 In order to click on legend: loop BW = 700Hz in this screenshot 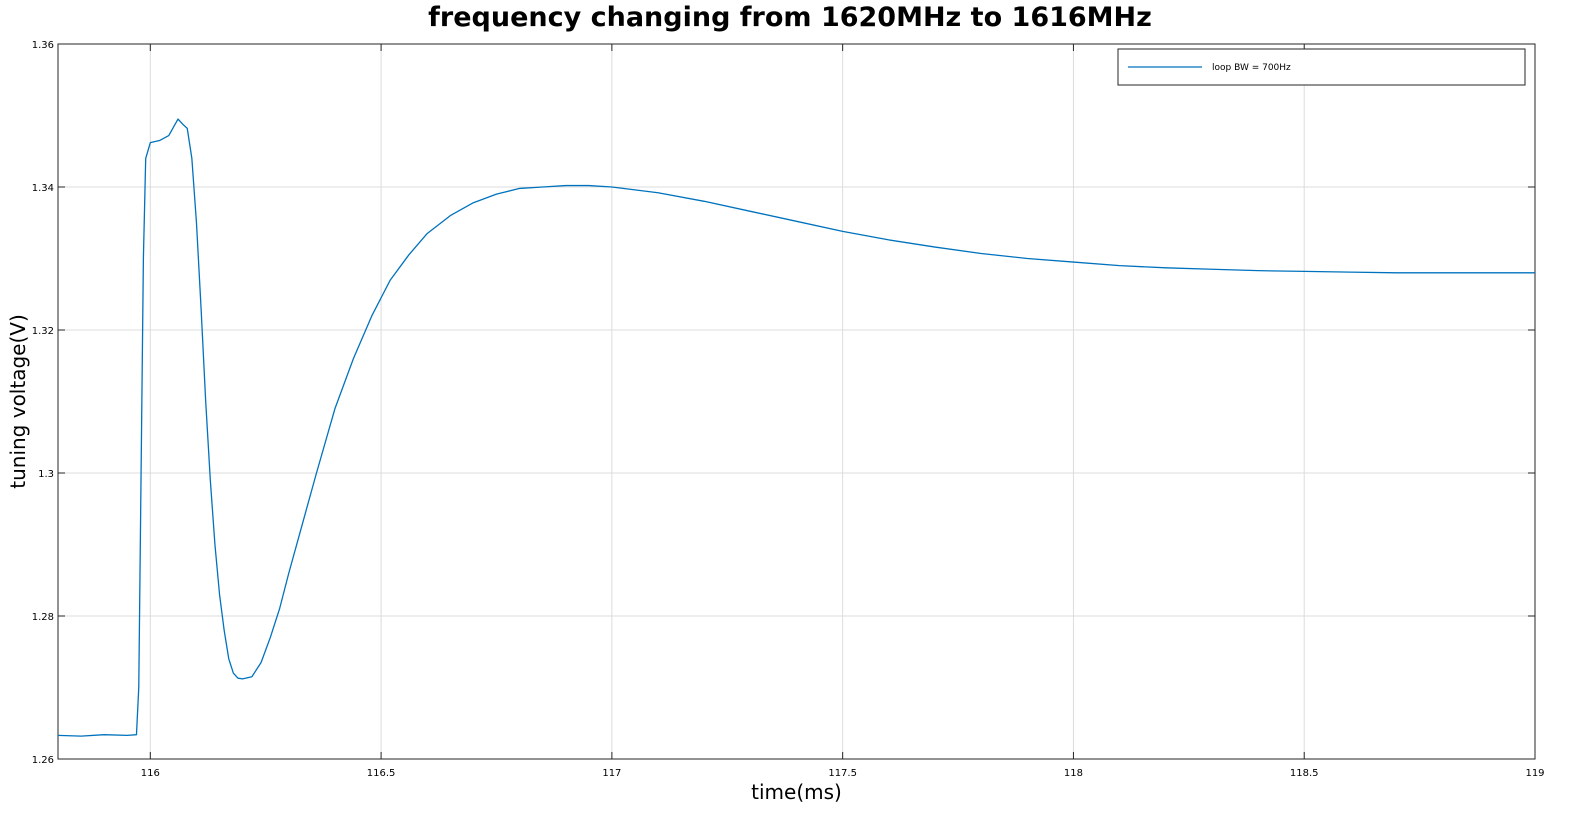, I will do `click(1321, 67)`.